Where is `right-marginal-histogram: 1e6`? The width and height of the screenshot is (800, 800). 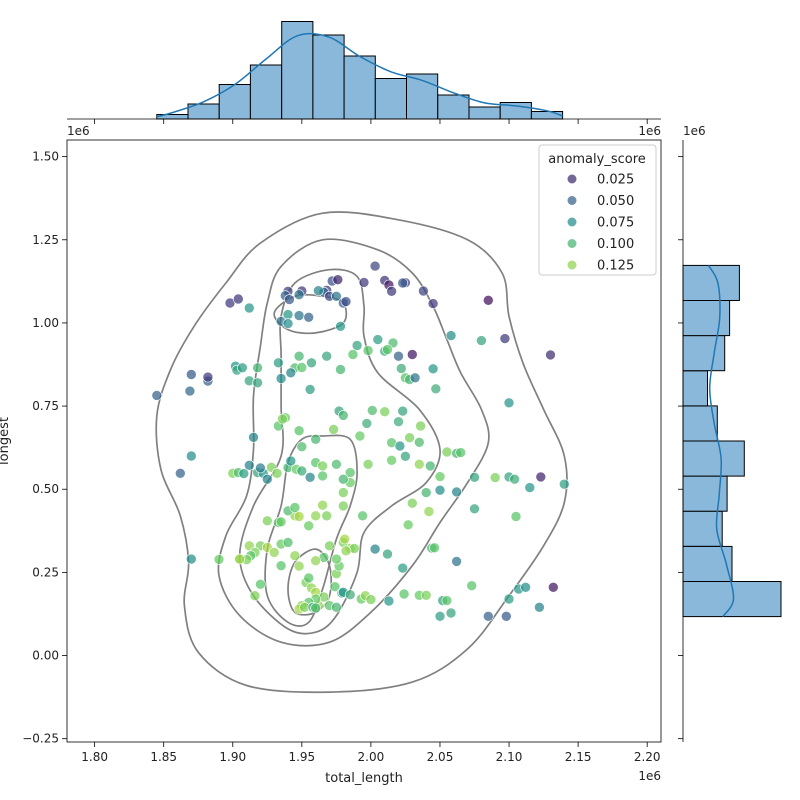 right-marginal-histogram: 1e6 is located at coordinates (730, 433).